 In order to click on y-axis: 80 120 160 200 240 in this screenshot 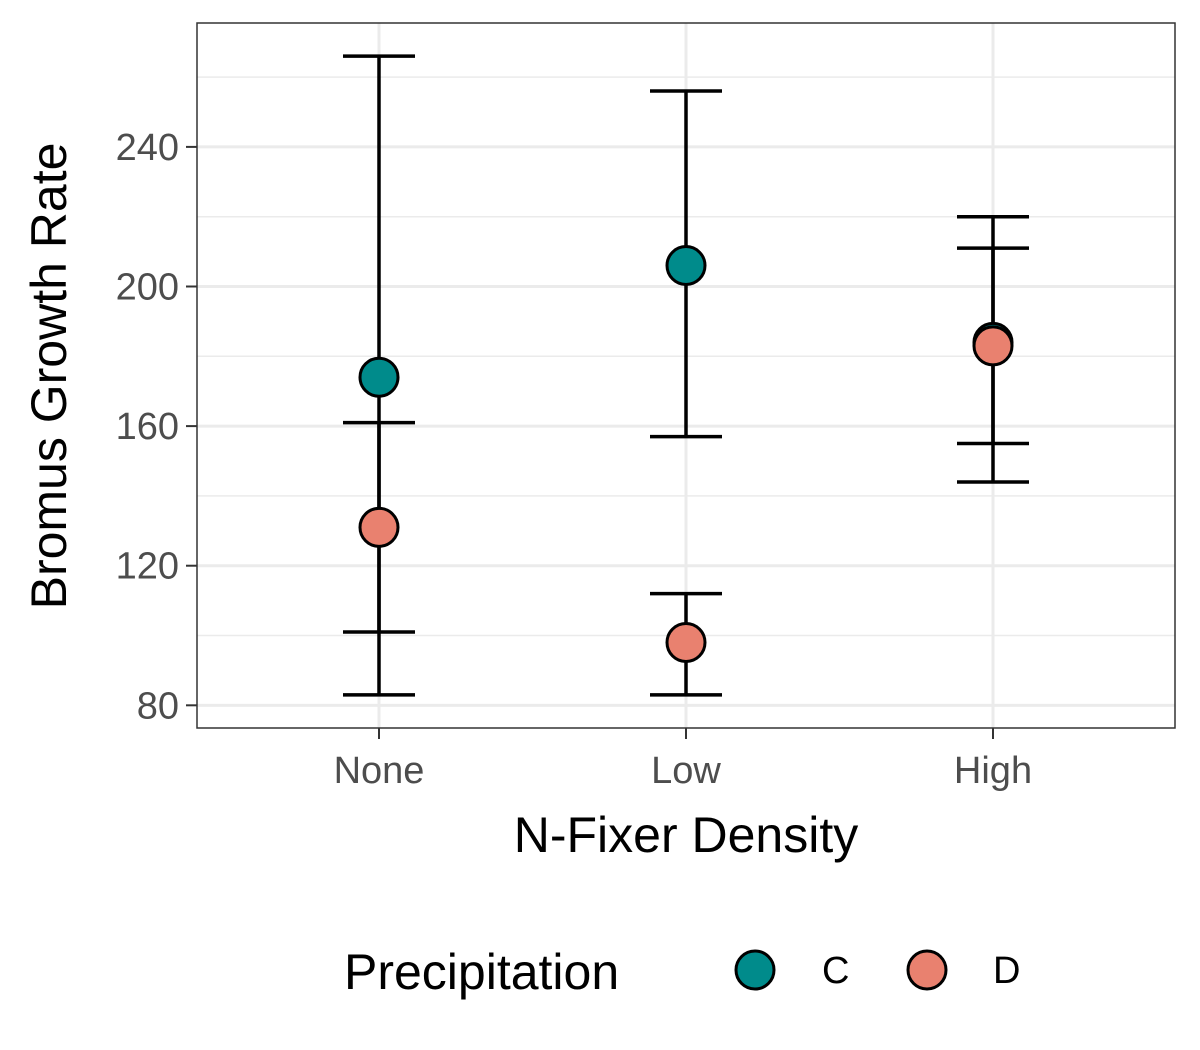, I will do `click(156, 427)`.